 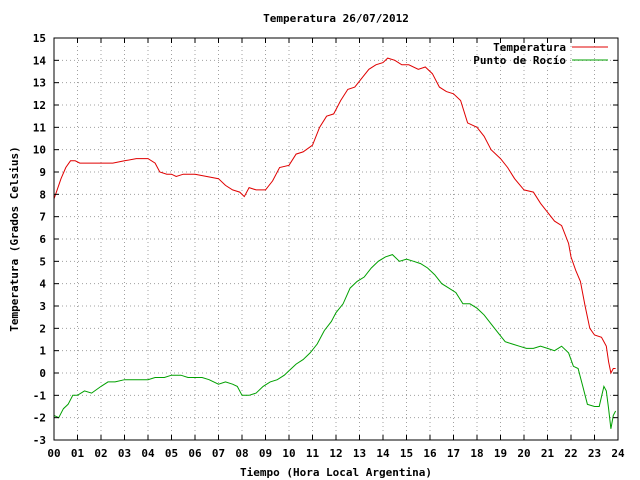 I want to click on x-tick-label: 07, so click(x=218, y=453).